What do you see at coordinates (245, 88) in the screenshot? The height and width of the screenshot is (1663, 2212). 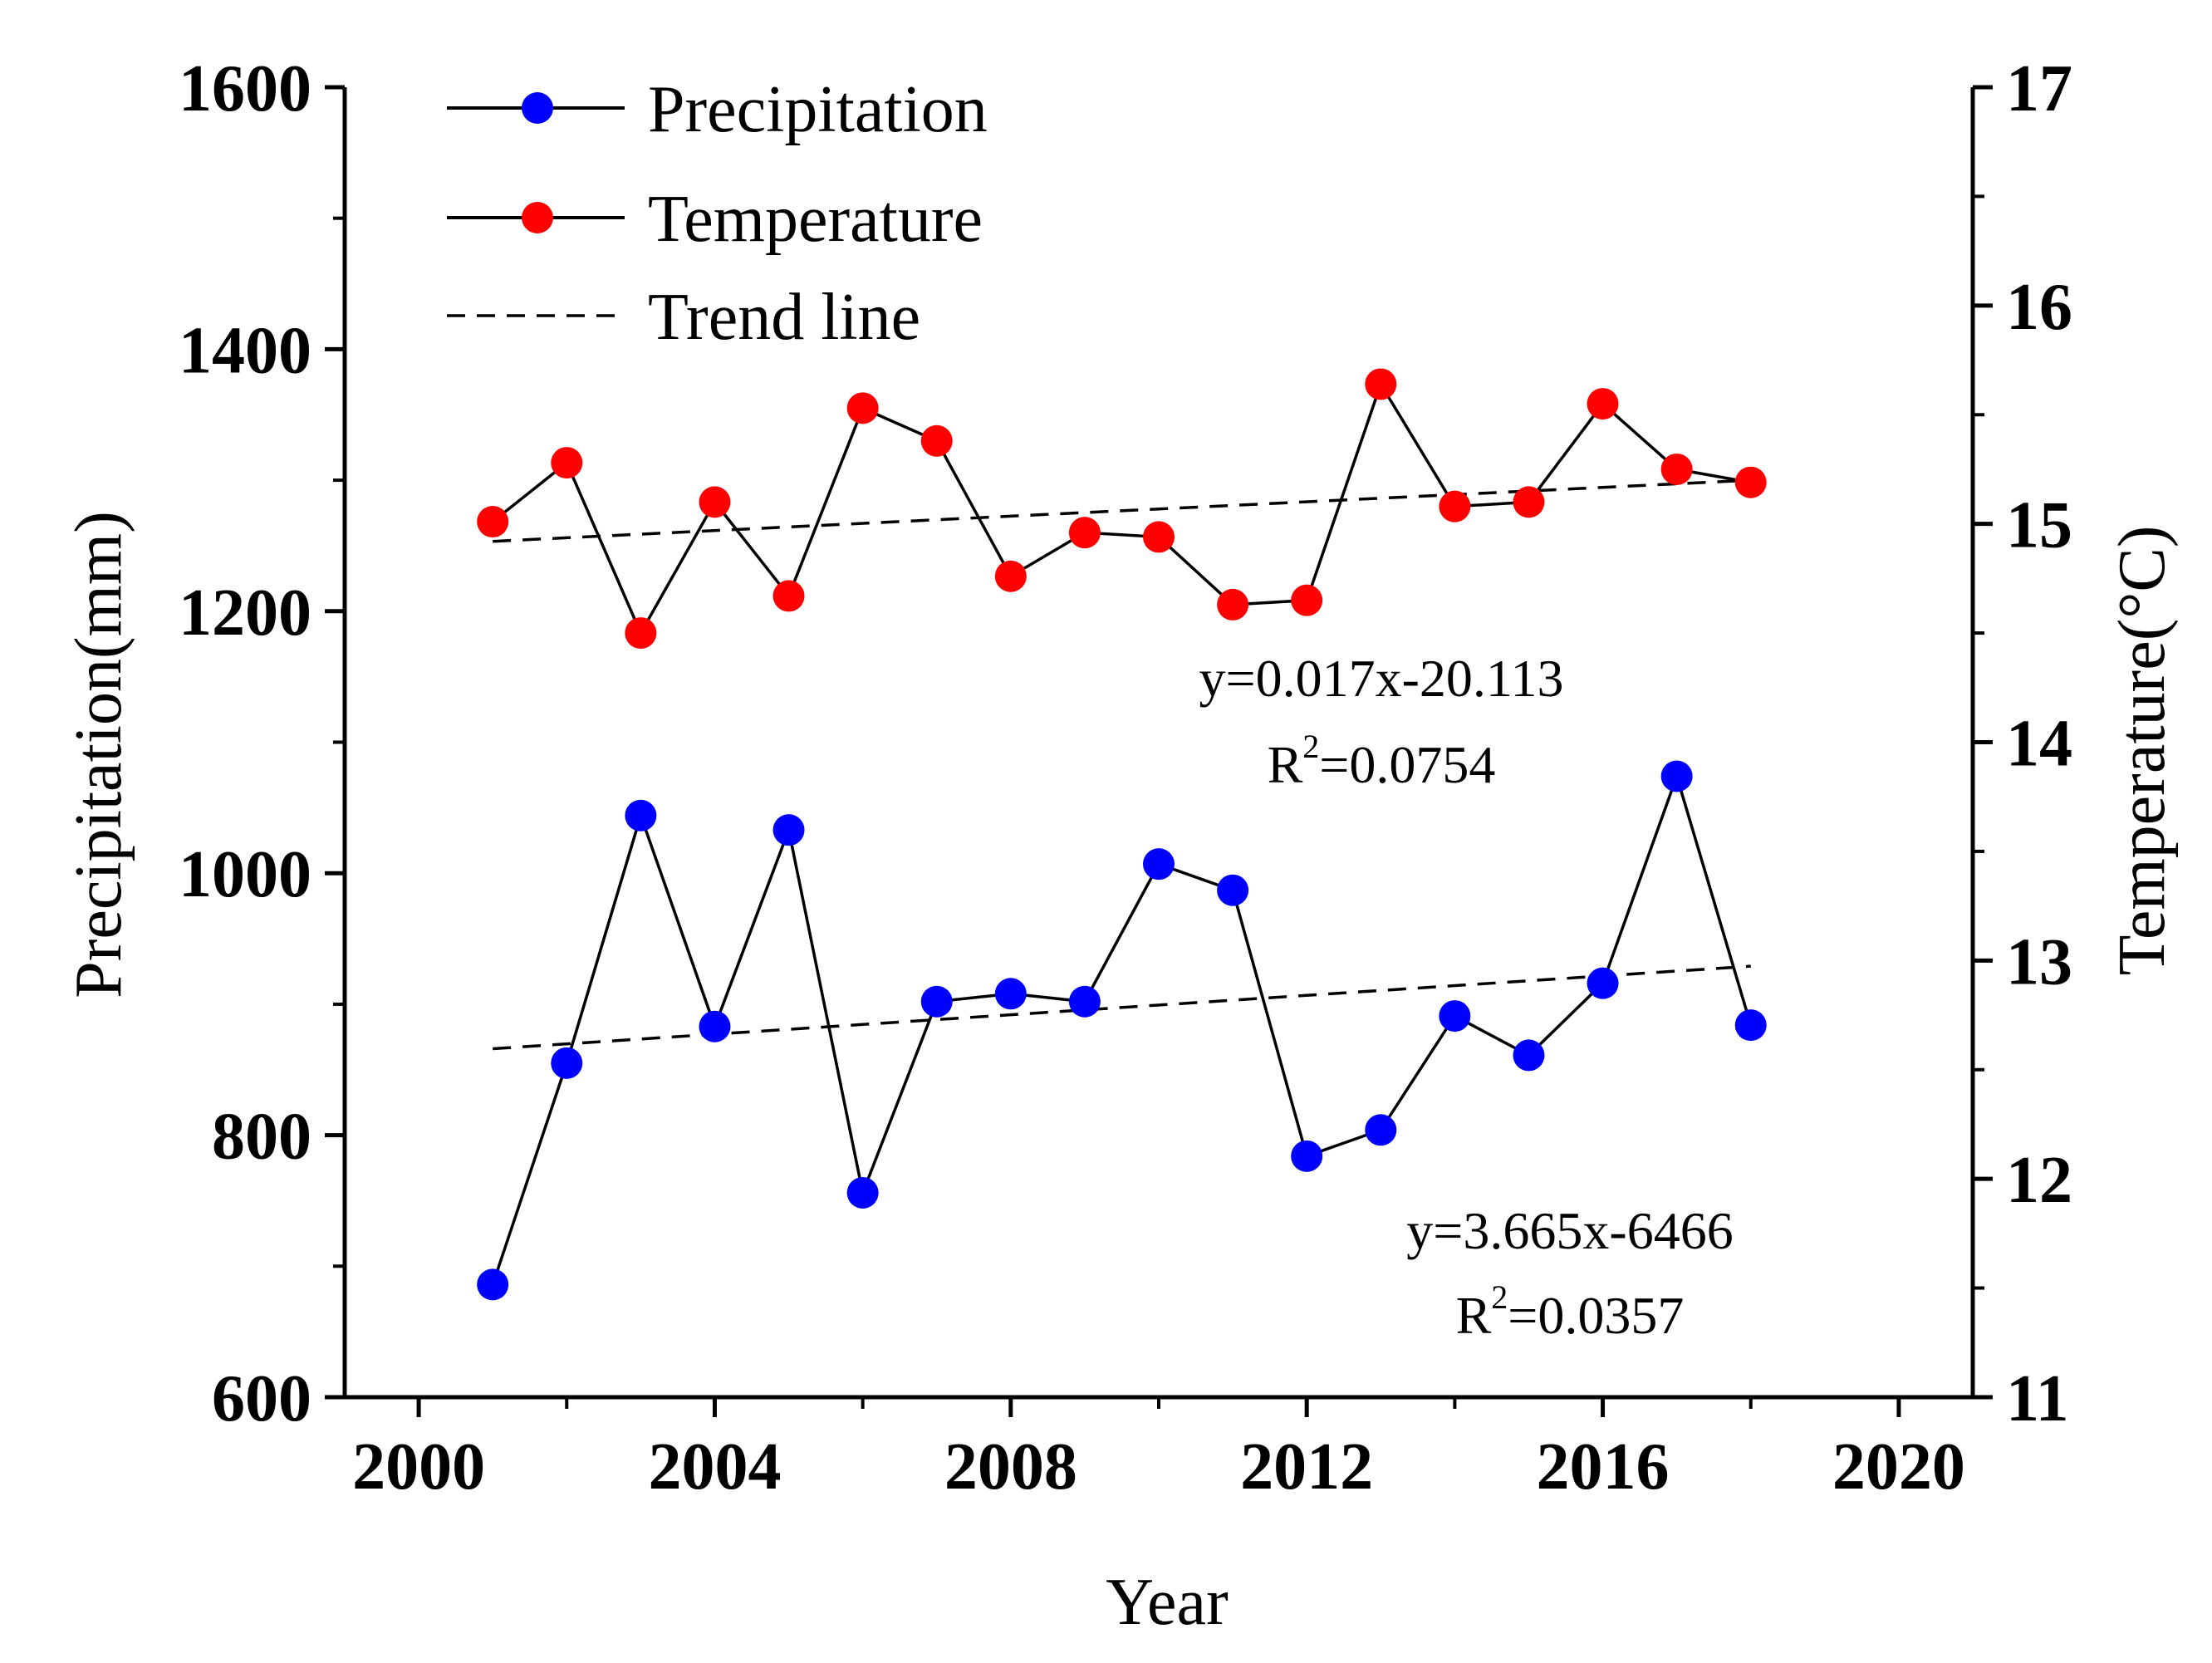 I see `y-tick-label: 1600` at bounding box center [245, 88].